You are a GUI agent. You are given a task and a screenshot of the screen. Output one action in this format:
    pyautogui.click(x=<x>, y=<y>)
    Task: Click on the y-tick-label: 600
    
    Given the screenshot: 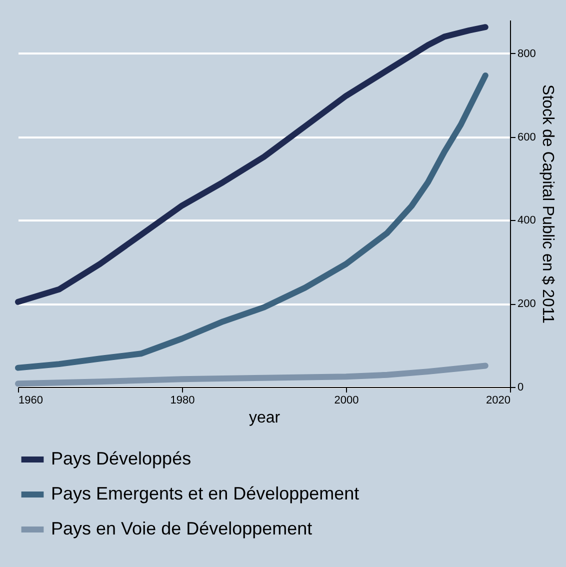 What is the action you would take?
    pyautogui.click(x=527, y=137)
    